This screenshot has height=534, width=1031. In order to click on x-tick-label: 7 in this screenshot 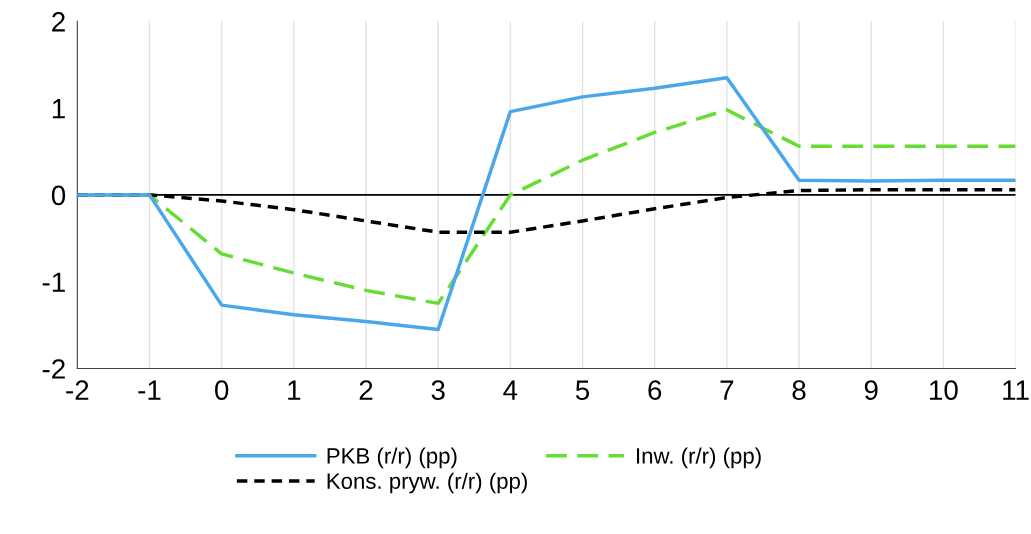, I will do `click(727, 390)`.